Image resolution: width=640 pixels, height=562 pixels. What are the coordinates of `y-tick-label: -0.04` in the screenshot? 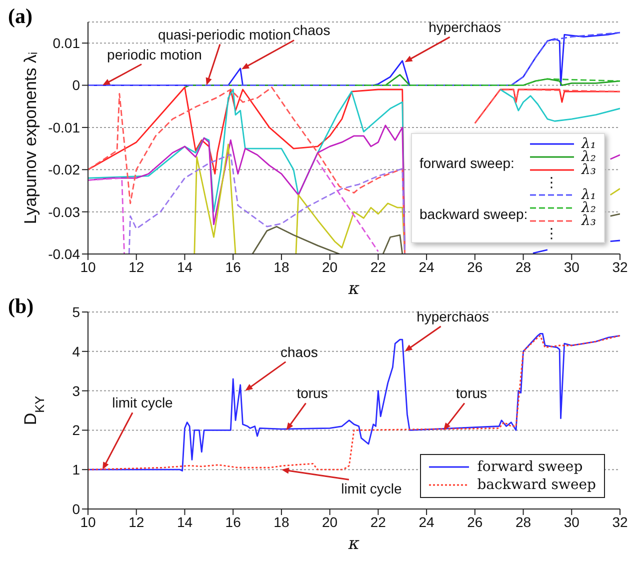 It's located at (64, 254).